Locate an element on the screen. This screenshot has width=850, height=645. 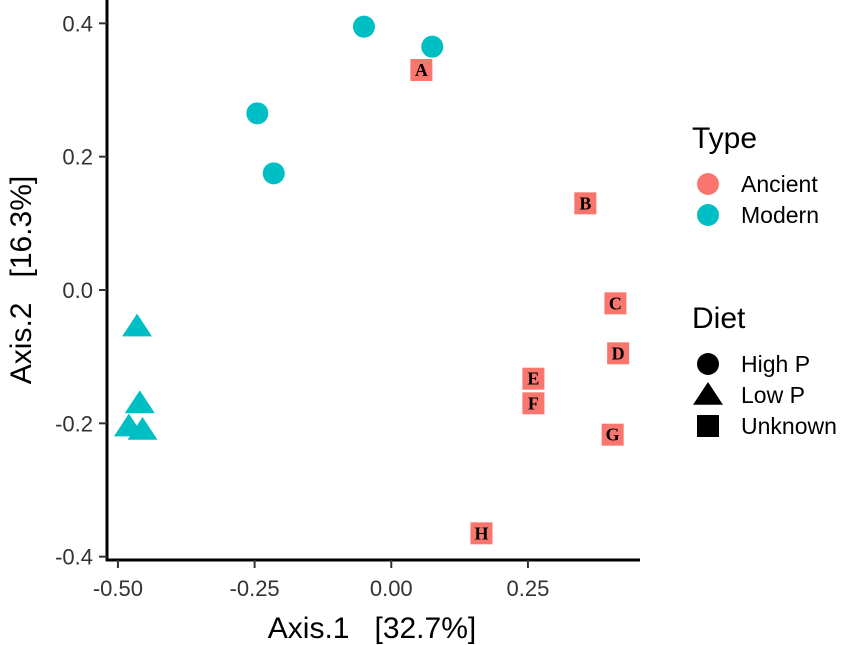
point-label: H is located at coordinates (481, 533).